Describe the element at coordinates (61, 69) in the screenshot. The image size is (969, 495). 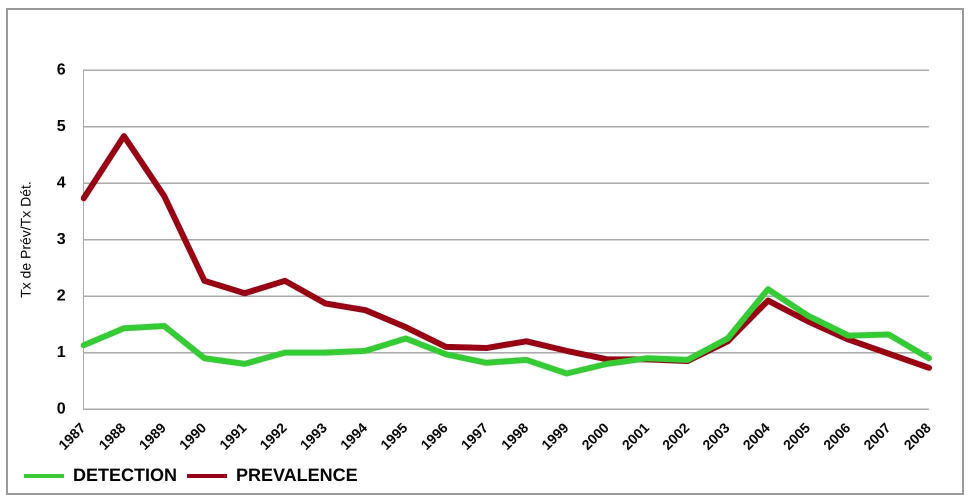
I see `y-tick-label: 6` at that location.